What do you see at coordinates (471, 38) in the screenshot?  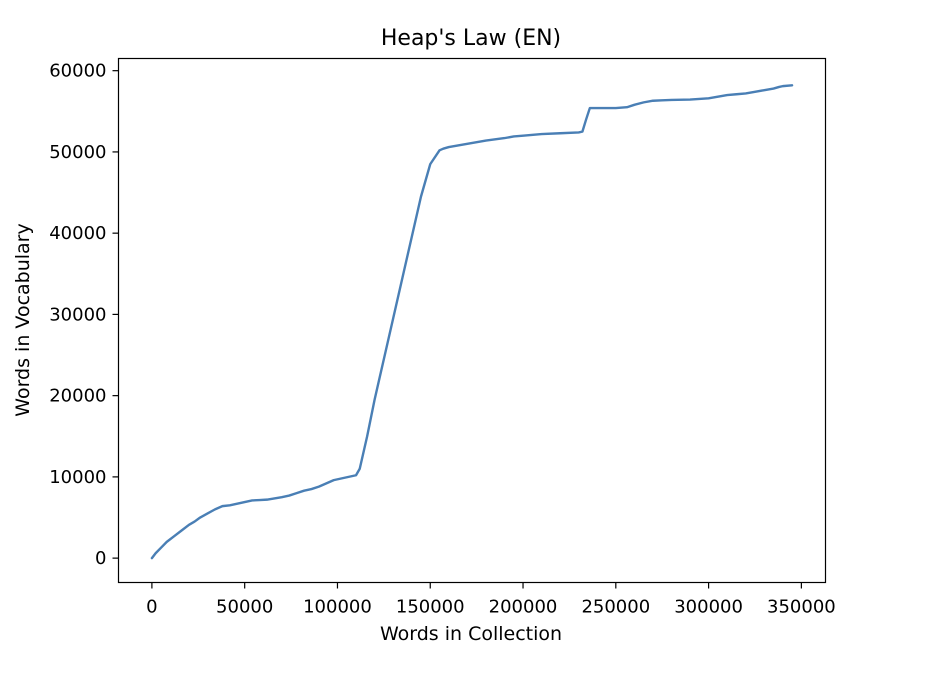 I see `chart-title: Heap's Law (EN)` at bounding box center [471, 38].